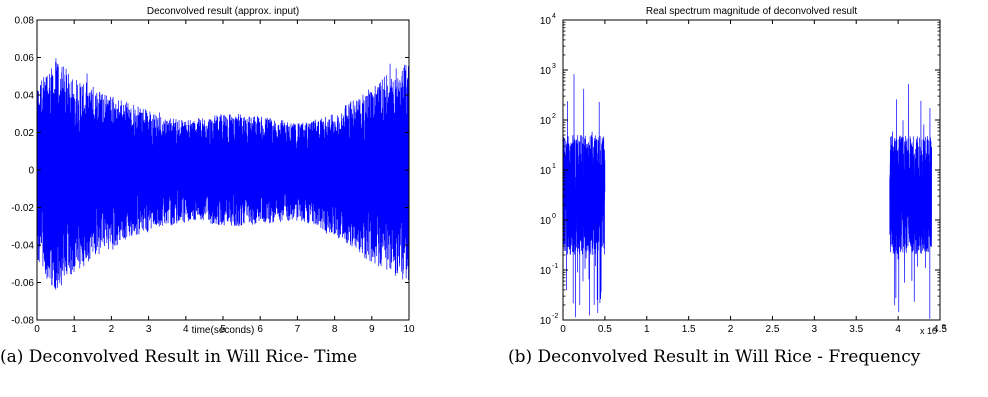  Describe the element at coordinates (554, 16) in the screenshot. I see `y-tick-exponent: 4` at that location.